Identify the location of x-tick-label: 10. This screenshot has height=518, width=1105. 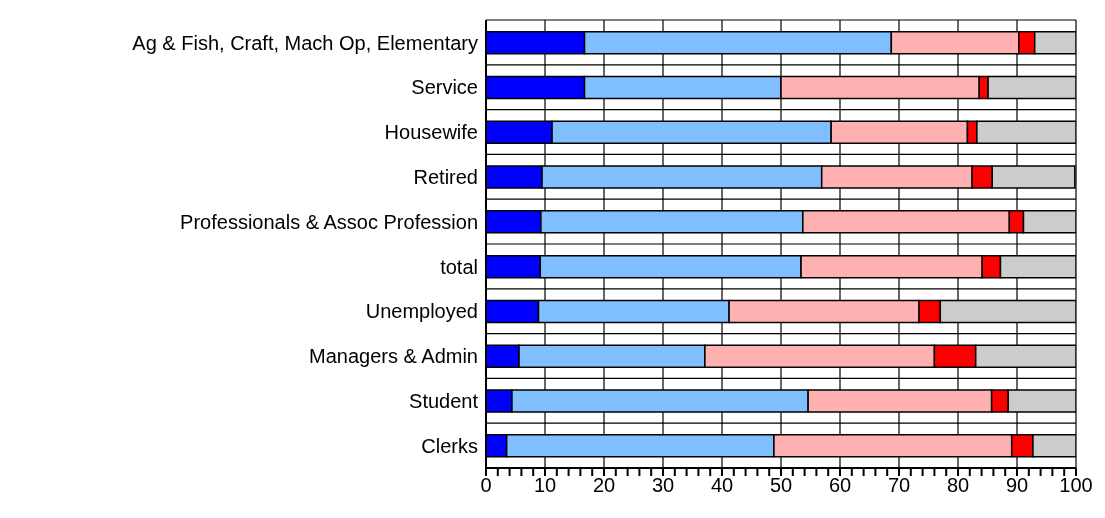
(545, 485).